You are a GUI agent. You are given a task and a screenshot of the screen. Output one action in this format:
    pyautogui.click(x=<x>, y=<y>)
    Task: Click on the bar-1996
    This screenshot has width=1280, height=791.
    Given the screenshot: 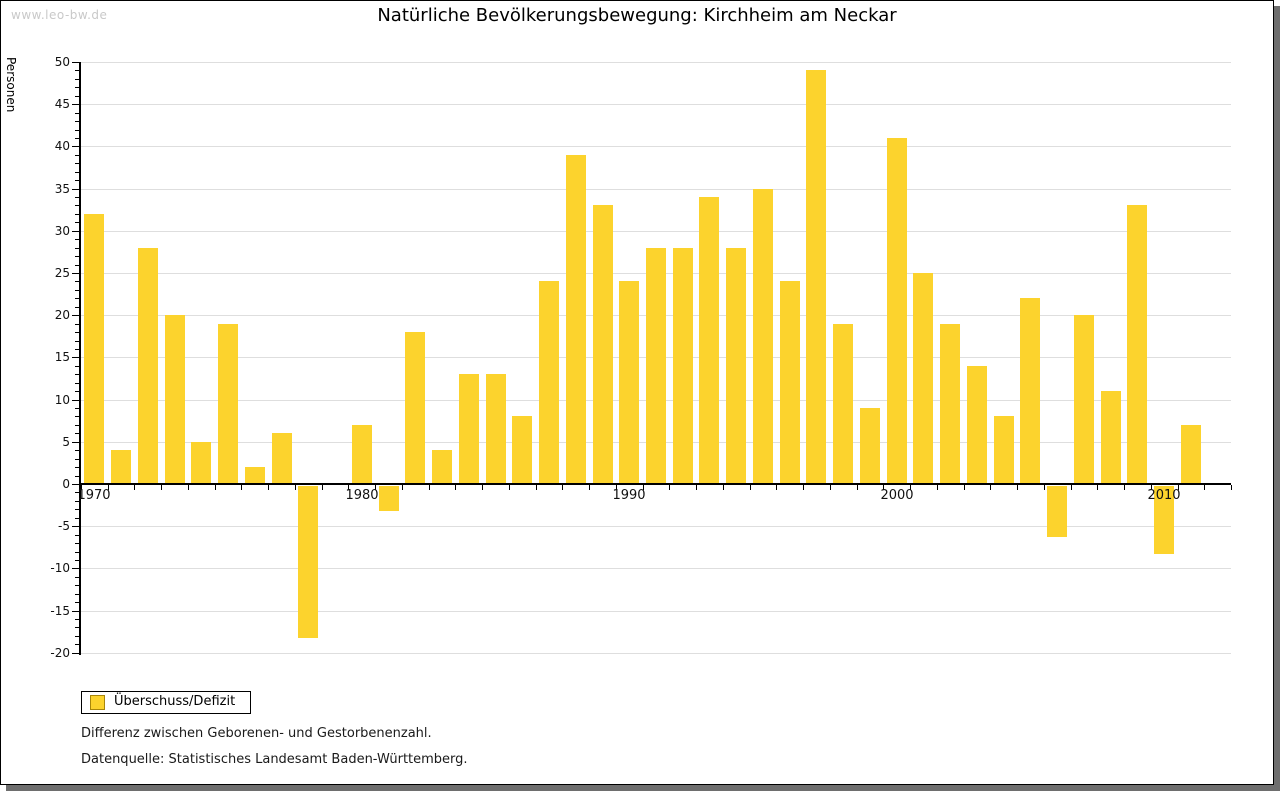 What is the action you would take?
    pyautogui.click(x=790, y=382)
    